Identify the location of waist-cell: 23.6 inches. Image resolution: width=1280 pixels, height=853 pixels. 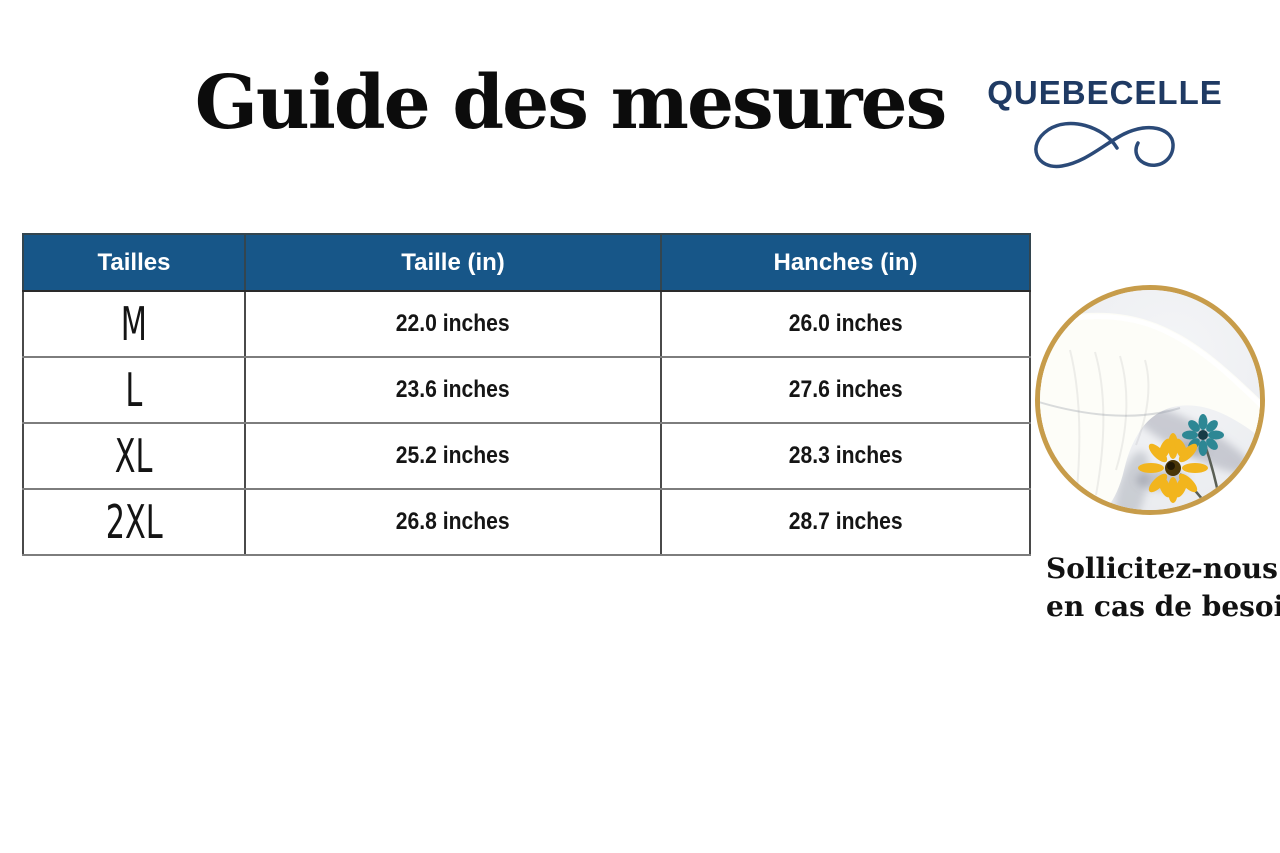
(453, 390).